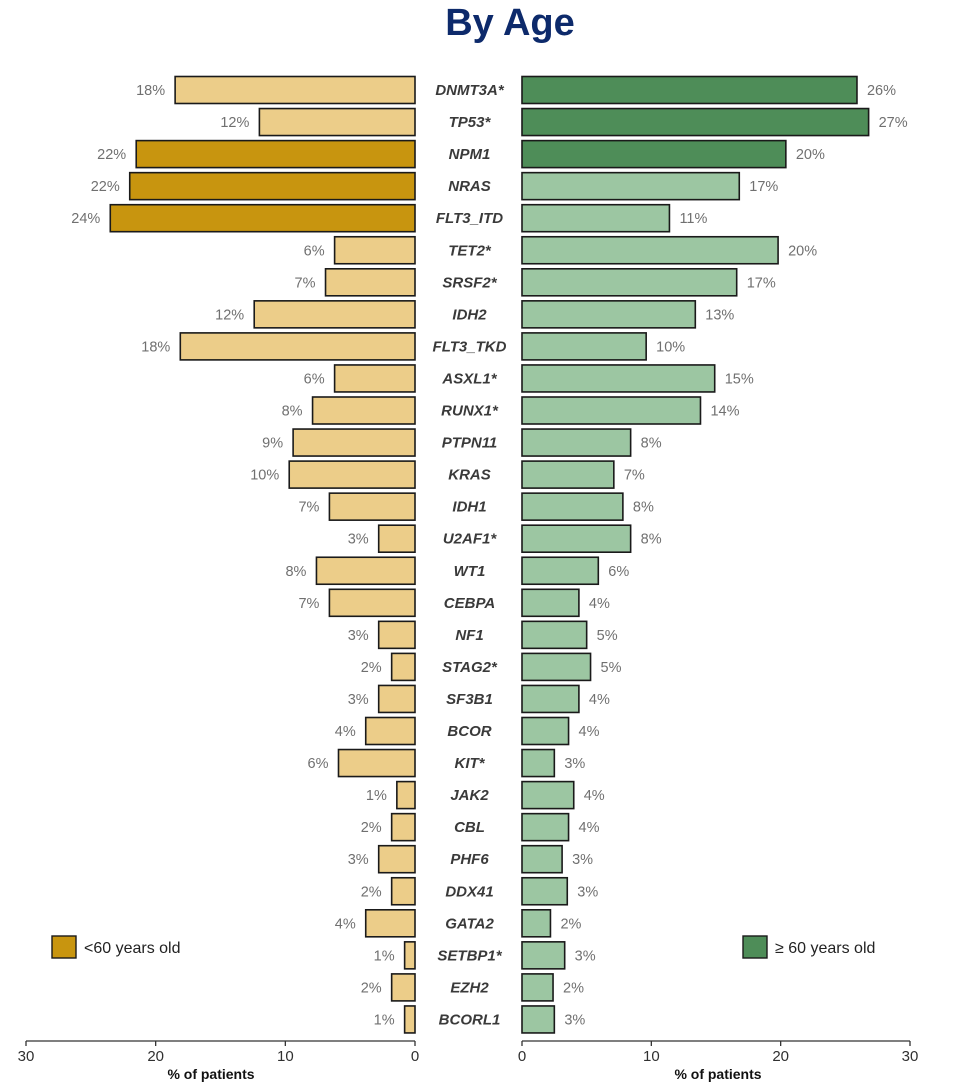 The height and width of the screenshot is (1083, 961). I want to click on gene-label: NF1, so click(469, 635).